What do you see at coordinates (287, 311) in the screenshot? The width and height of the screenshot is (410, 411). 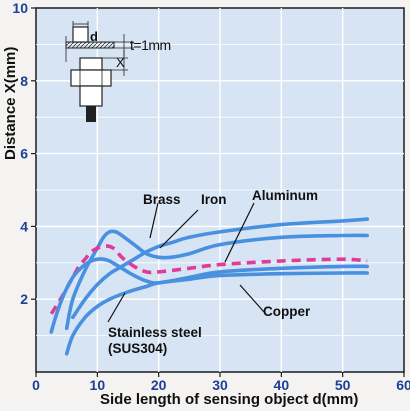 I see `copper-label: Copper` at bounding box center [287, 311].